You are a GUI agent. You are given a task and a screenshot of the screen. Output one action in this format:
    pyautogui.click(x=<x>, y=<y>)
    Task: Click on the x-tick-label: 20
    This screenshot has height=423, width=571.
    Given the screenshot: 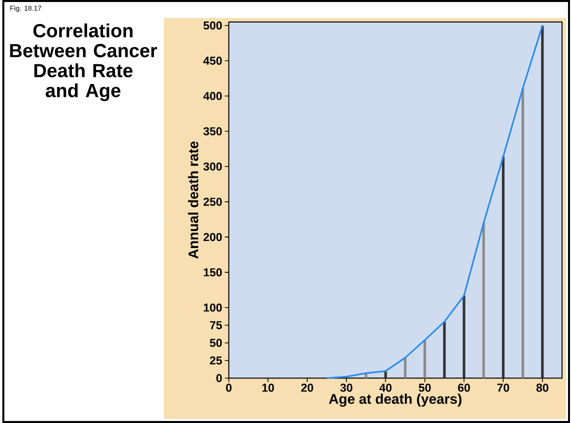 What is the action you would take?
    pyautogui.click(x=307, y=388)
    